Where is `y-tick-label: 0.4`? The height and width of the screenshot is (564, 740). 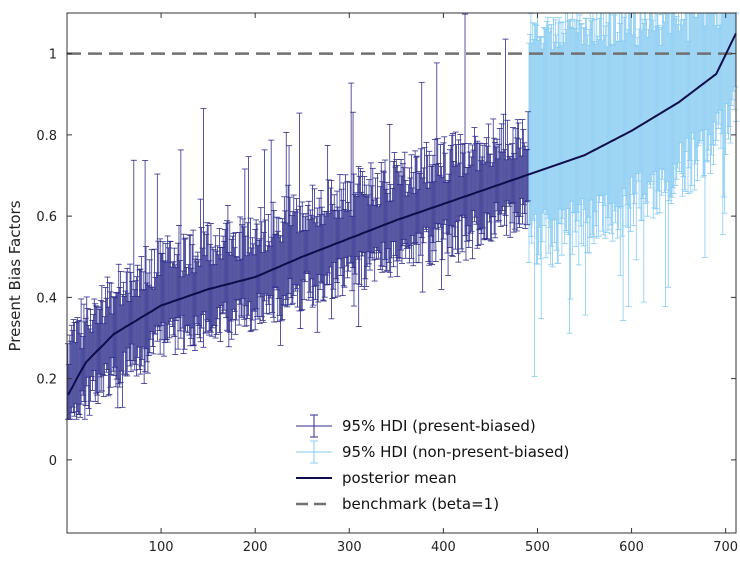 y-tick-label: 0.4 is located at coordinates (46, 298).